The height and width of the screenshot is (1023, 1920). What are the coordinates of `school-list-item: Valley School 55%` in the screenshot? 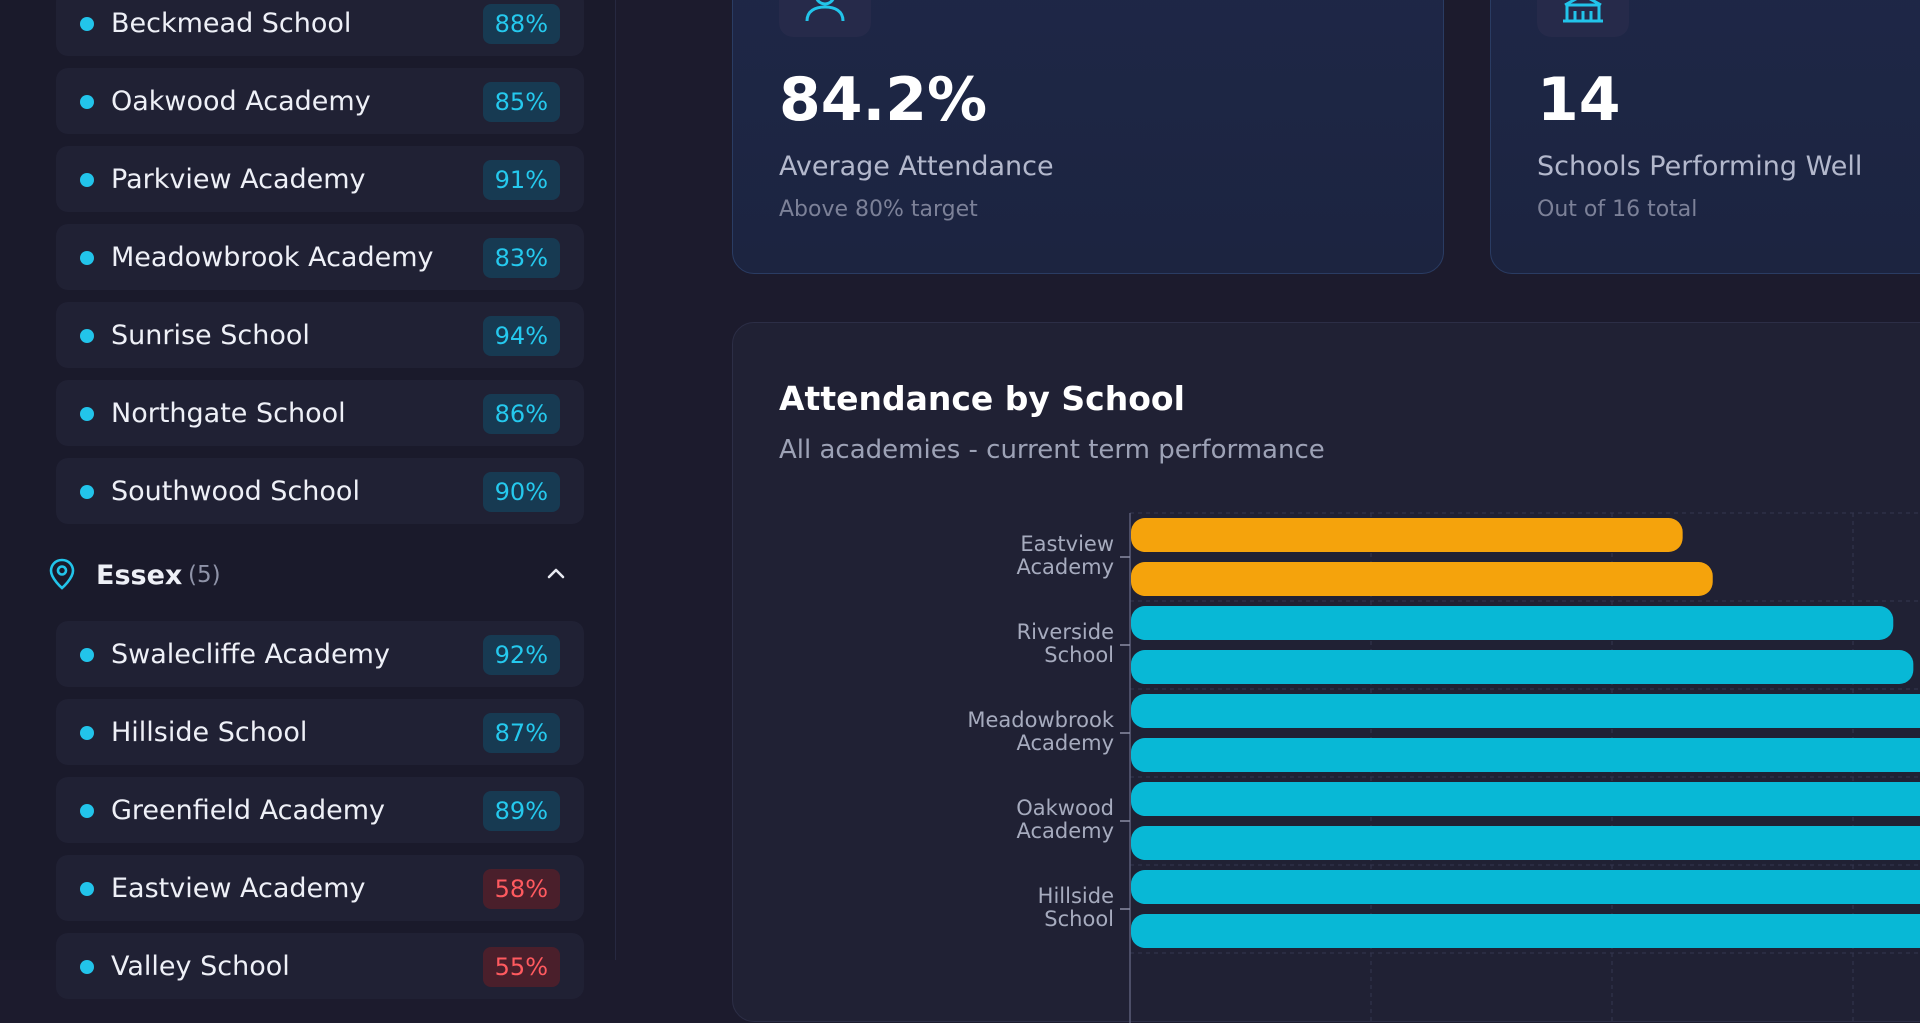 It's located at (320, 966).